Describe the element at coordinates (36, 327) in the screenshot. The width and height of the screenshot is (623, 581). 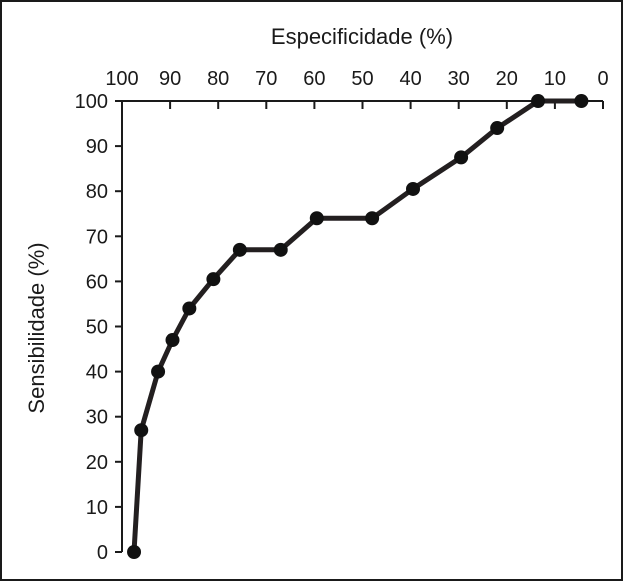
I see `y-axis-title: Sensibilidade (%)` at that location.